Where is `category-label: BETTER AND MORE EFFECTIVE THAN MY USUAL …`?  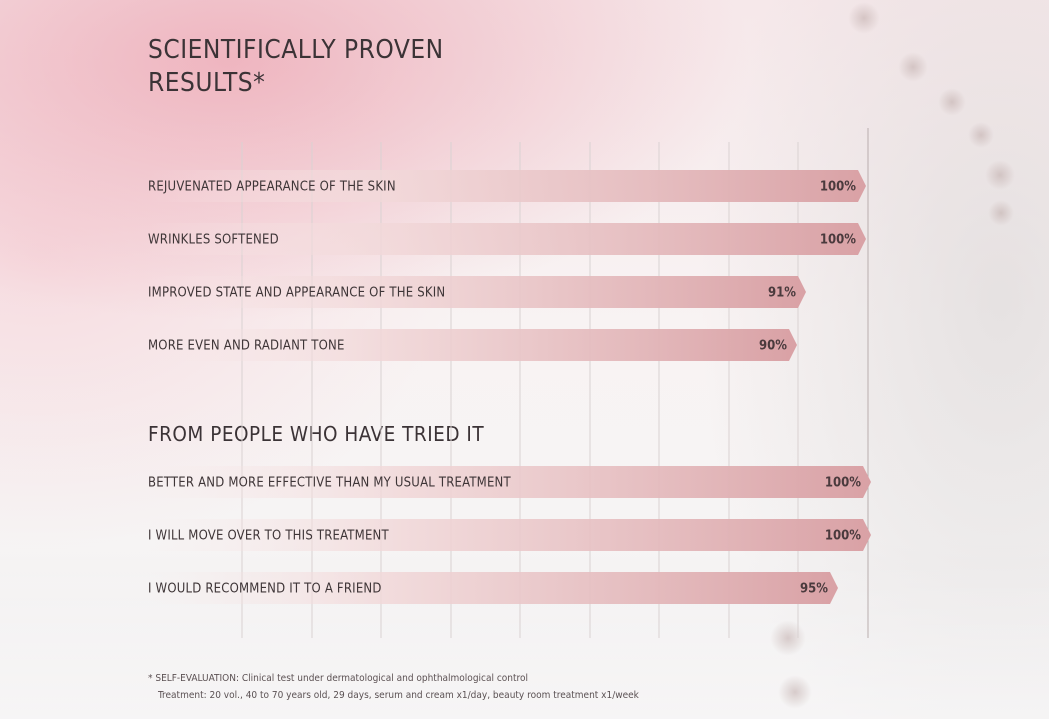 category-label: BETTER AND MORE EFFECTIVE THAN MY USUAL … is located at coordinates (330, 483).